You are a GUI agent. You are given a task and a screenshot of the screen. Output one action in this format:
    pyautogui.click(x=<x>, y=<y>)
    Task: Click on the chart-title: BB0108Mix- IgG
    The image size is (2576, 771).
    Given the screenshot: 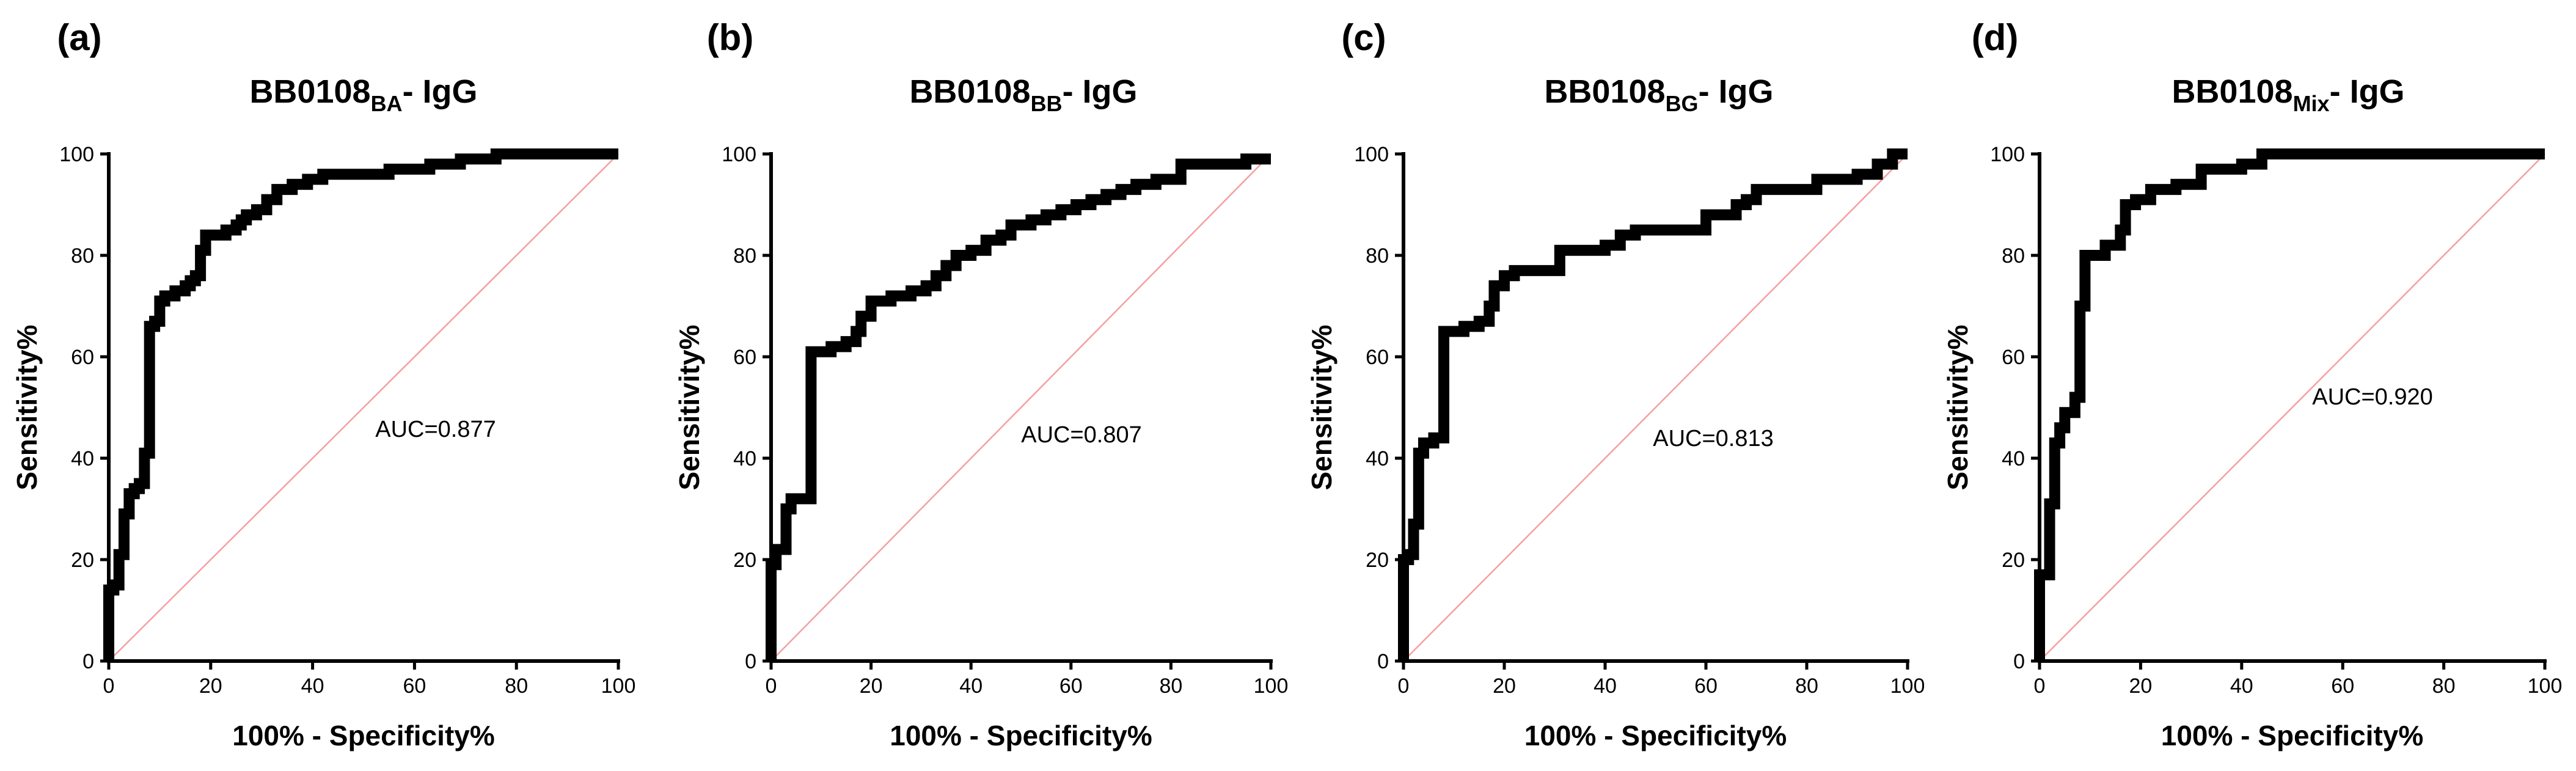 What is the action you would take?
    pyautogui.click(x=2288, y=94)
    